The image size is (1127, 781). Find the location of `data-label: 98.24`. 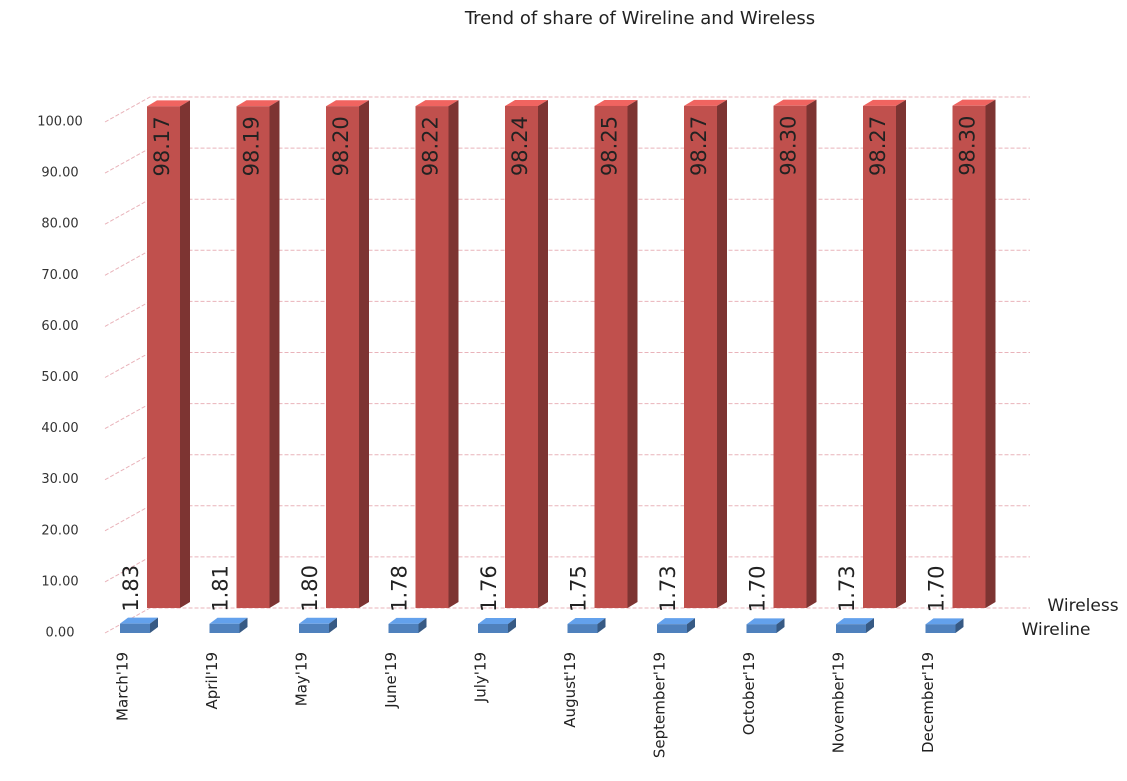

data-label: 98.24 is located at coordinates (520, 146).